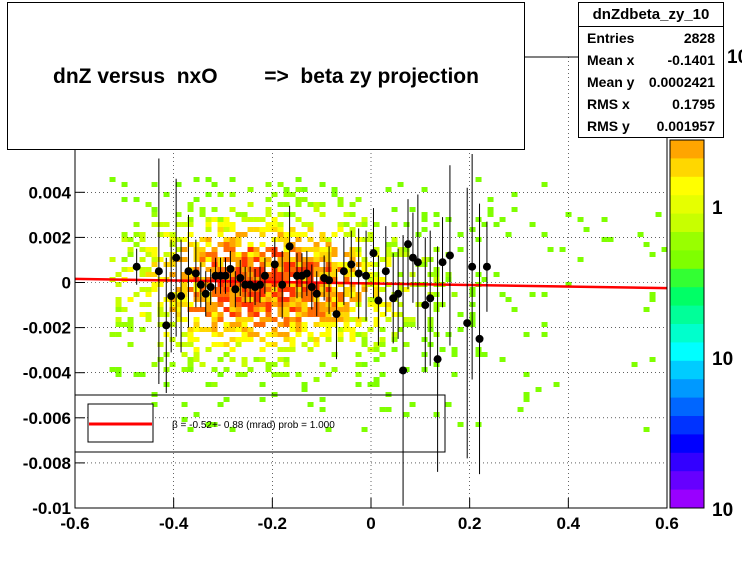 The height and width of the screenshot is (565, 742). I want to click on y-tick-label: -0.006, so click(47, 418).